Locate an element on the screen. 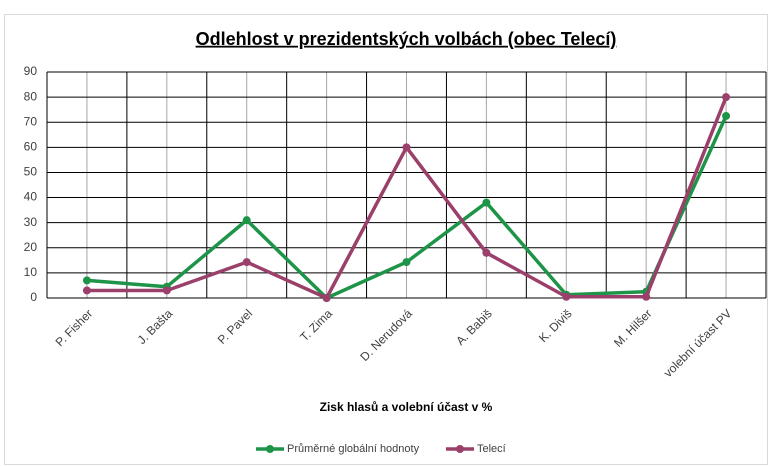  y-tick-label: 80 is located at coordinates (31, 96).